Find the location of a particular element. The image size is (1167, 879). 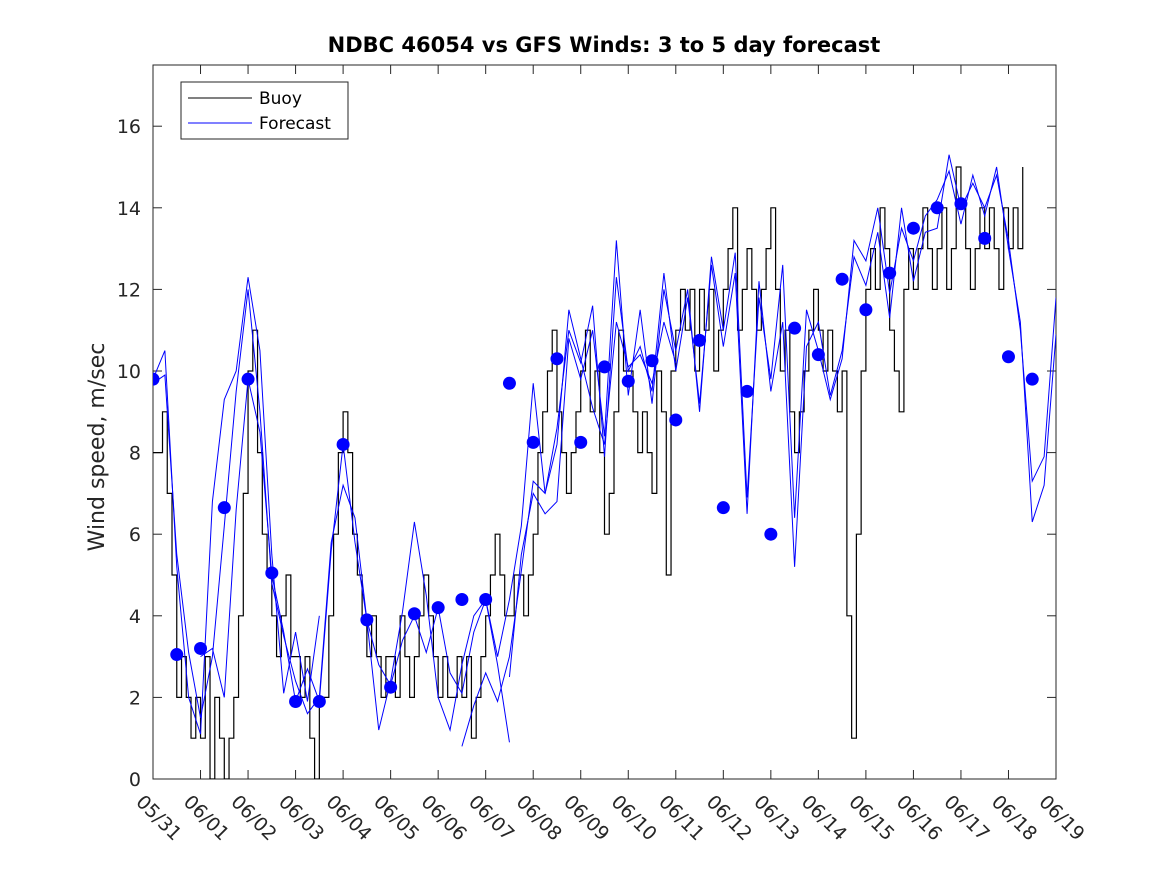

legend-forecast-label: Forecast is located at coordinates (295, 124).